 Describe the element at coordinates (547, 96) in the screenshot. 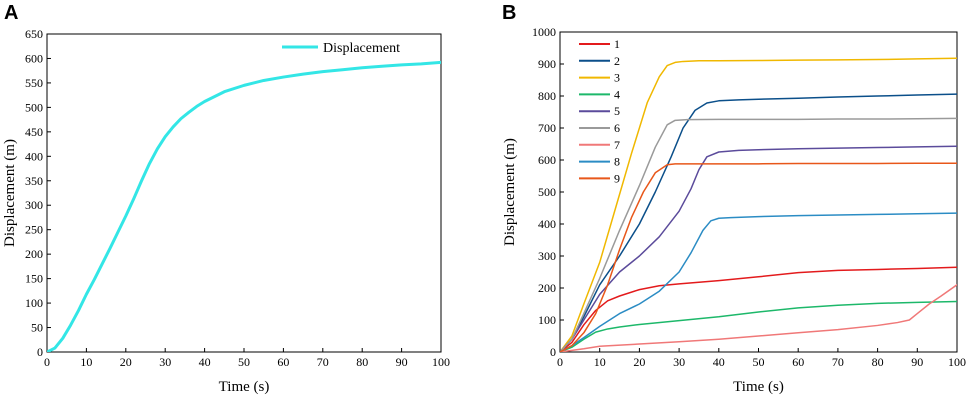

I see `y-tick-label: 800` at that location.